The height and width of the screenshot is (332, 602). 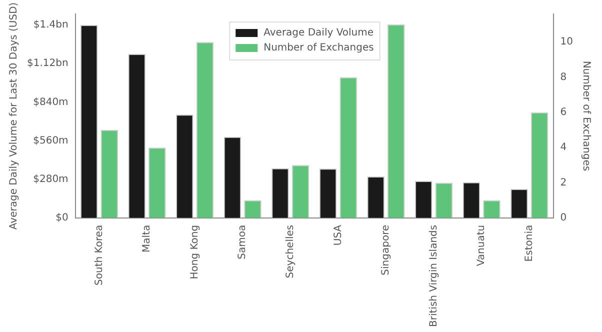 What do you see at coordinates (319, 33) in the screenshot?
I see `legend-label: Average Daily Volume` at bounding box center [319, 33].